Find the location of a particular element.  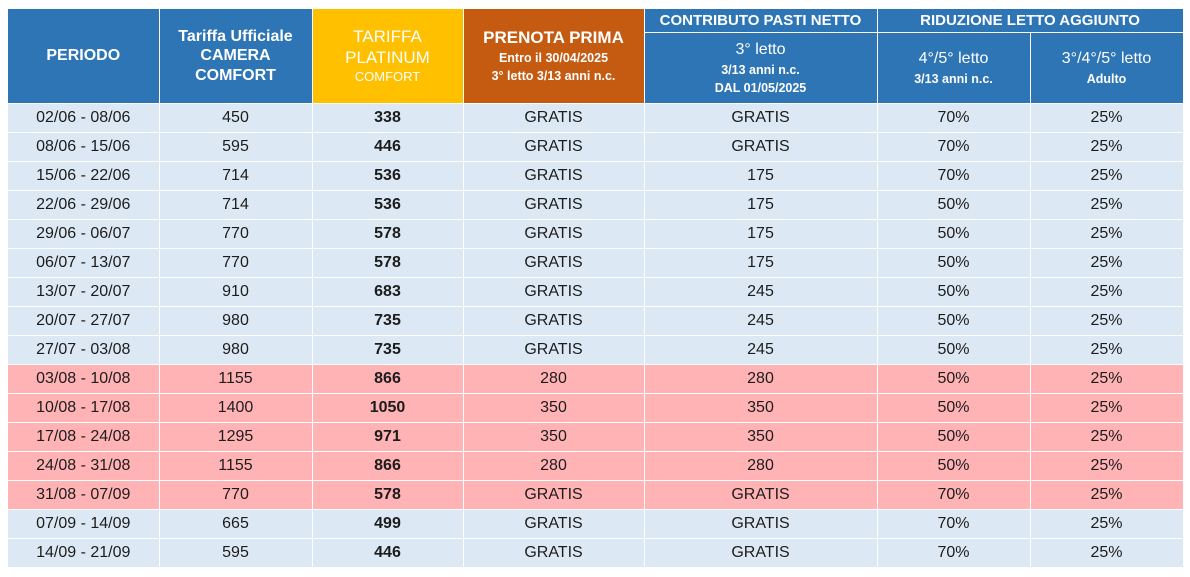

cell-tariffa-platinum: 536 is located at coordinates (388, 205).